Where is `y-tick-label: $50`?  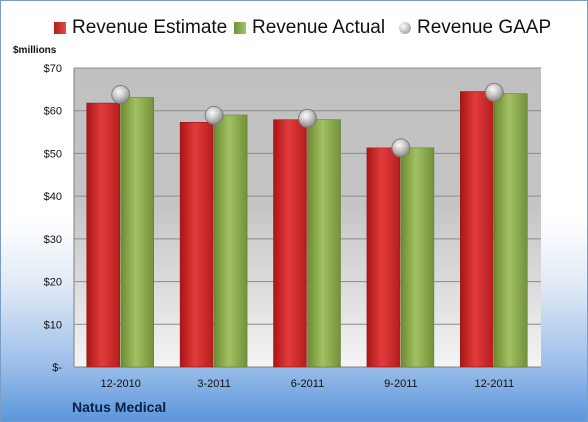
y-tick-label: $50 is located at coordinates (53, 154).